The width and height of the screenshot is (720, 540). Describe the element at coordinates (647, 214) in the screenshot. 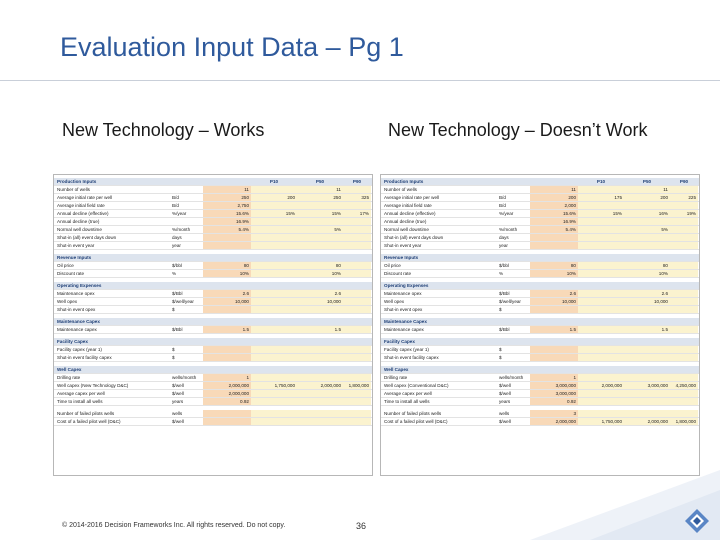

I see `sheet-cell-v3: 16%` at that location.